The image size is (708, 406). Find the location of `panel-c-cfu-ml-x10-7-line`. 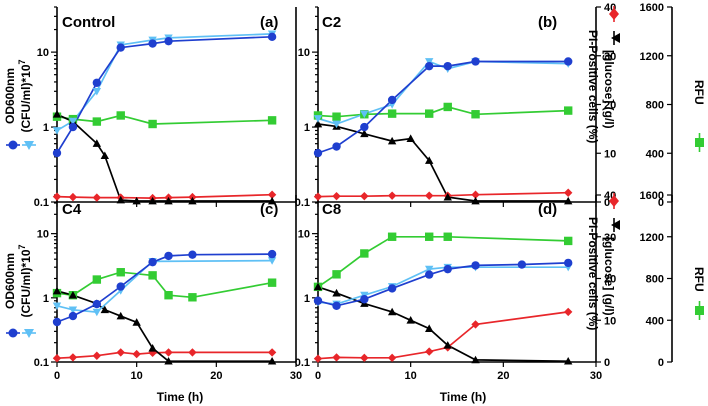

panel-c-cfu-ml-x10-7-line is located at coordinates (164, 286).